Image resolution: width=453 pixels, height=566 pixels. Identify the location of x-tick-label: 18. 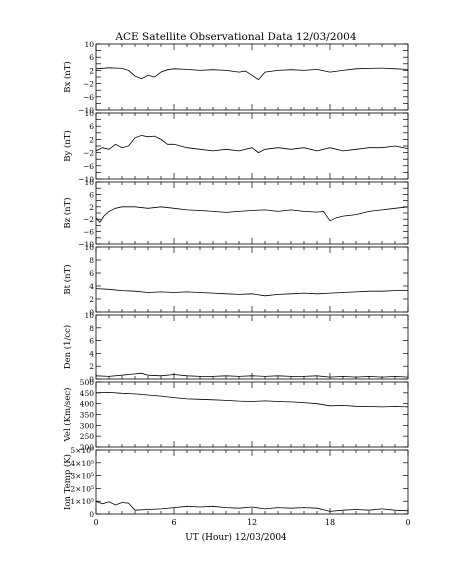
(330, 522).